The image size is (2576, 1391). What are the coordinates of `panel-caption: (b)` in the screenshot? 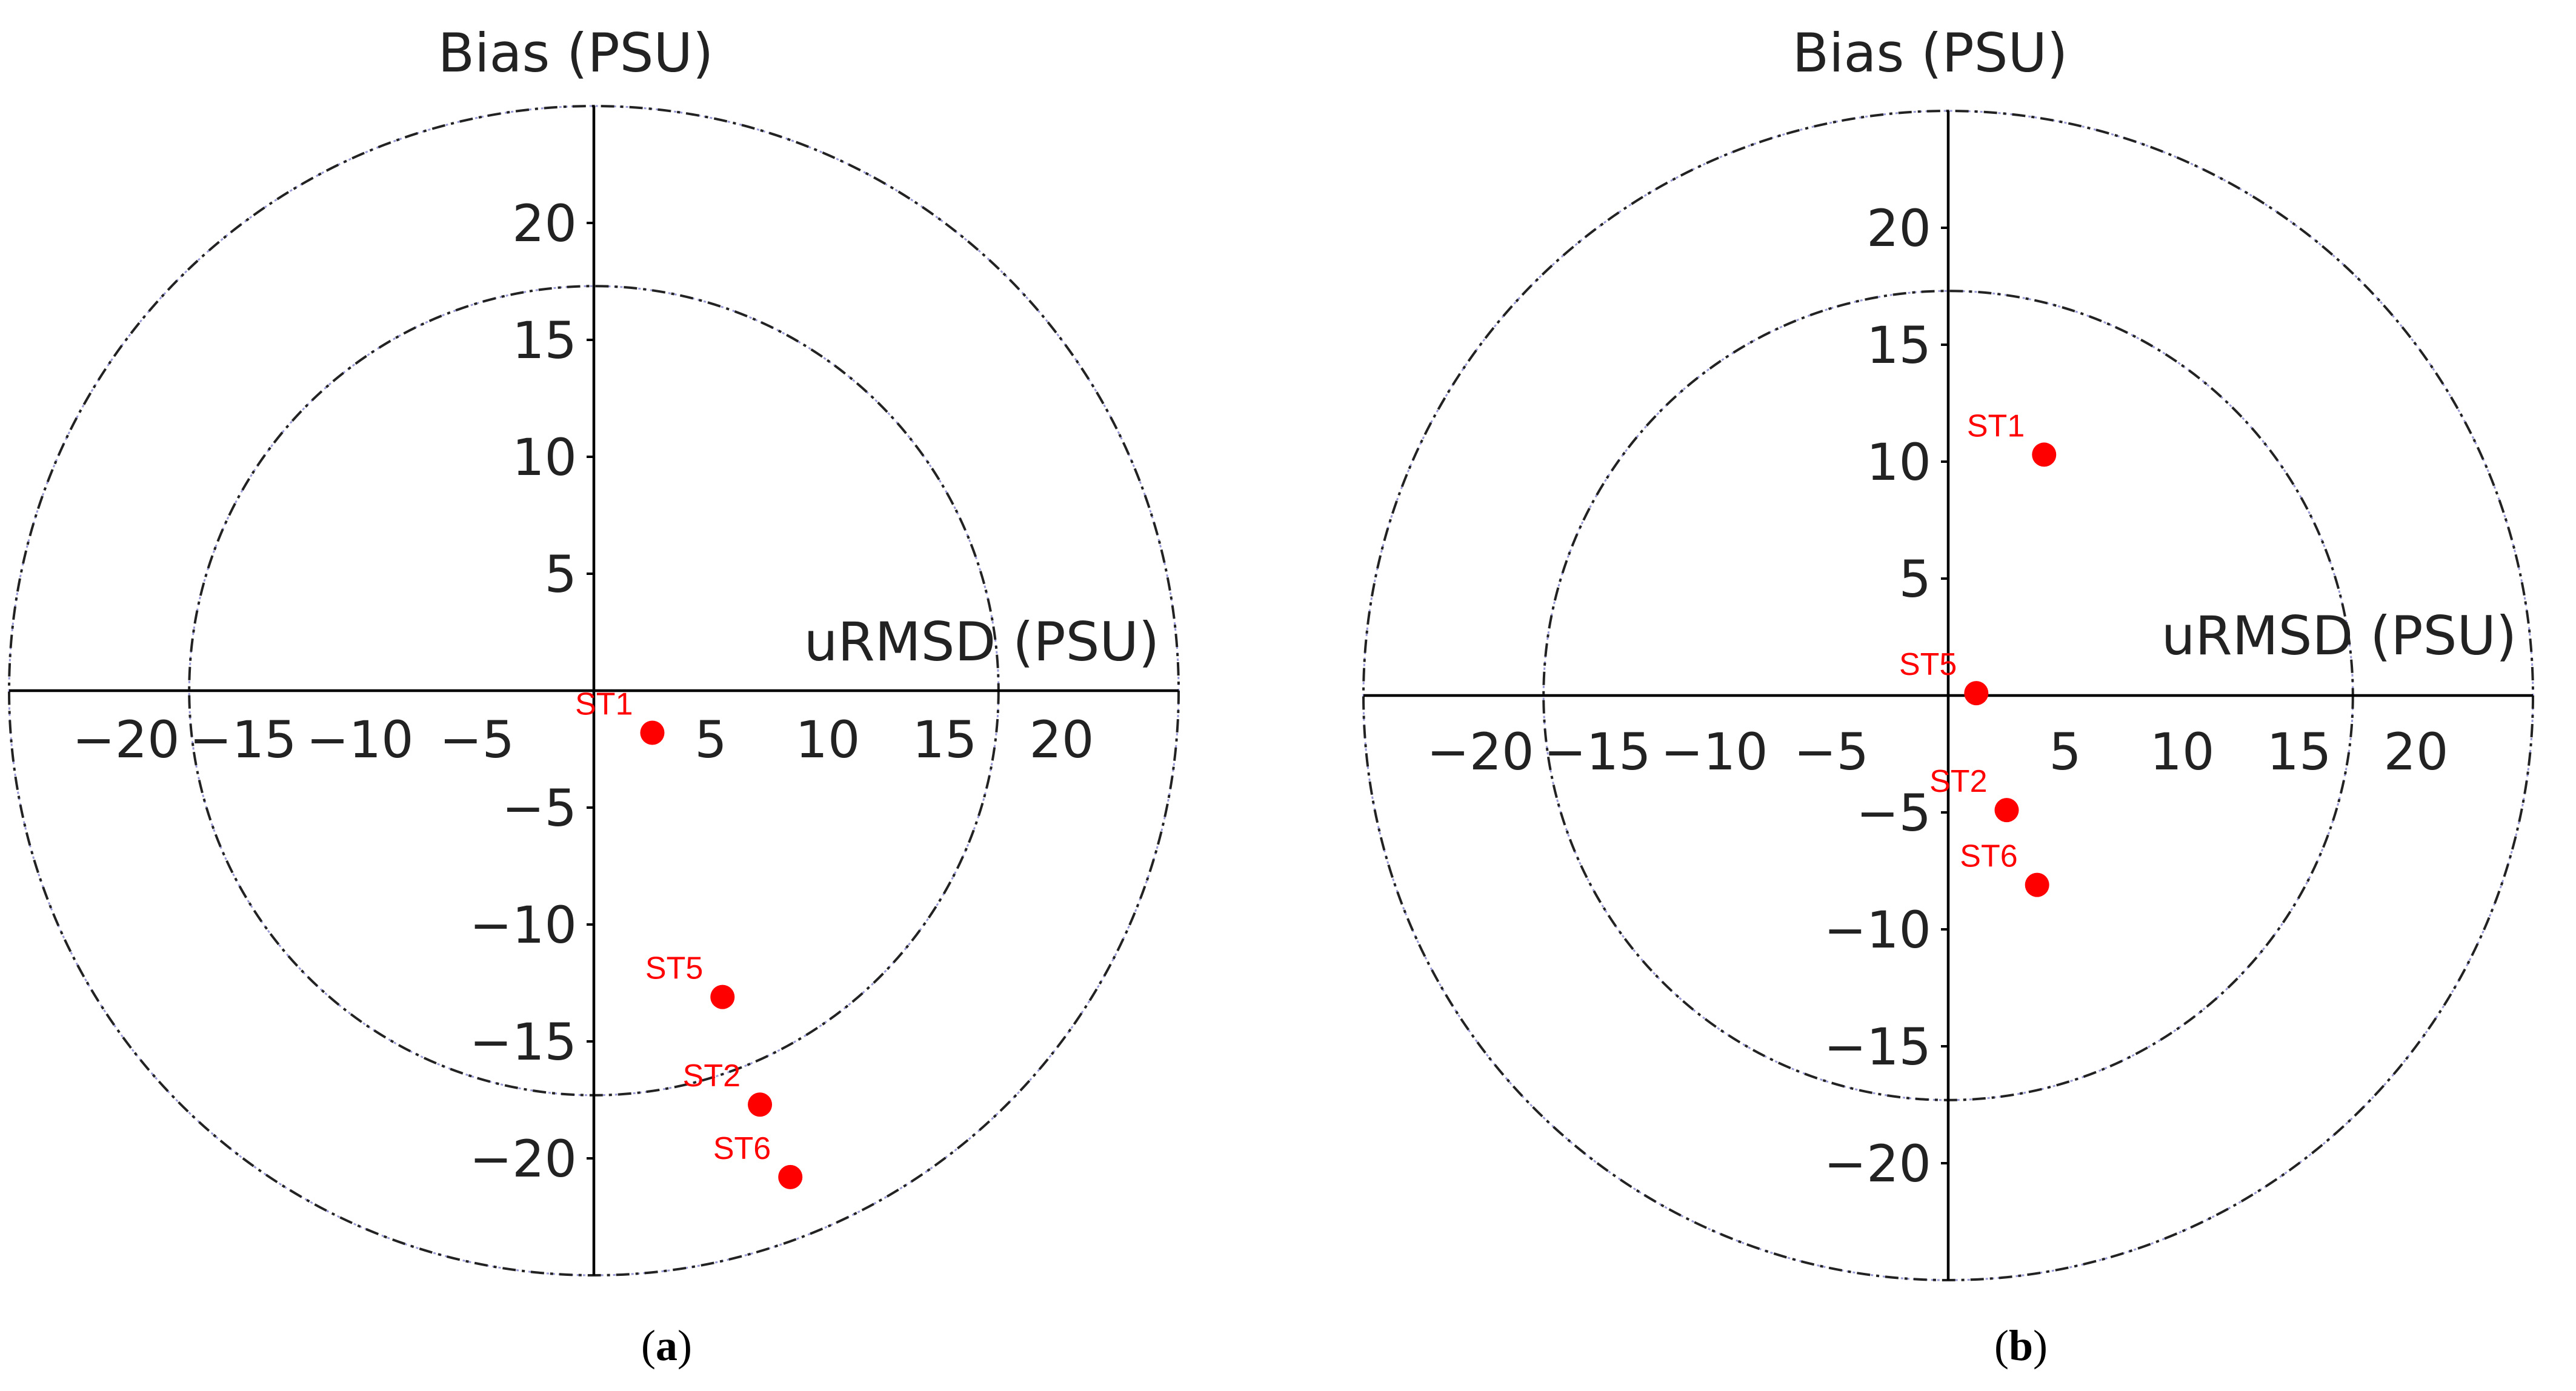 It's located at (2021, 1346).